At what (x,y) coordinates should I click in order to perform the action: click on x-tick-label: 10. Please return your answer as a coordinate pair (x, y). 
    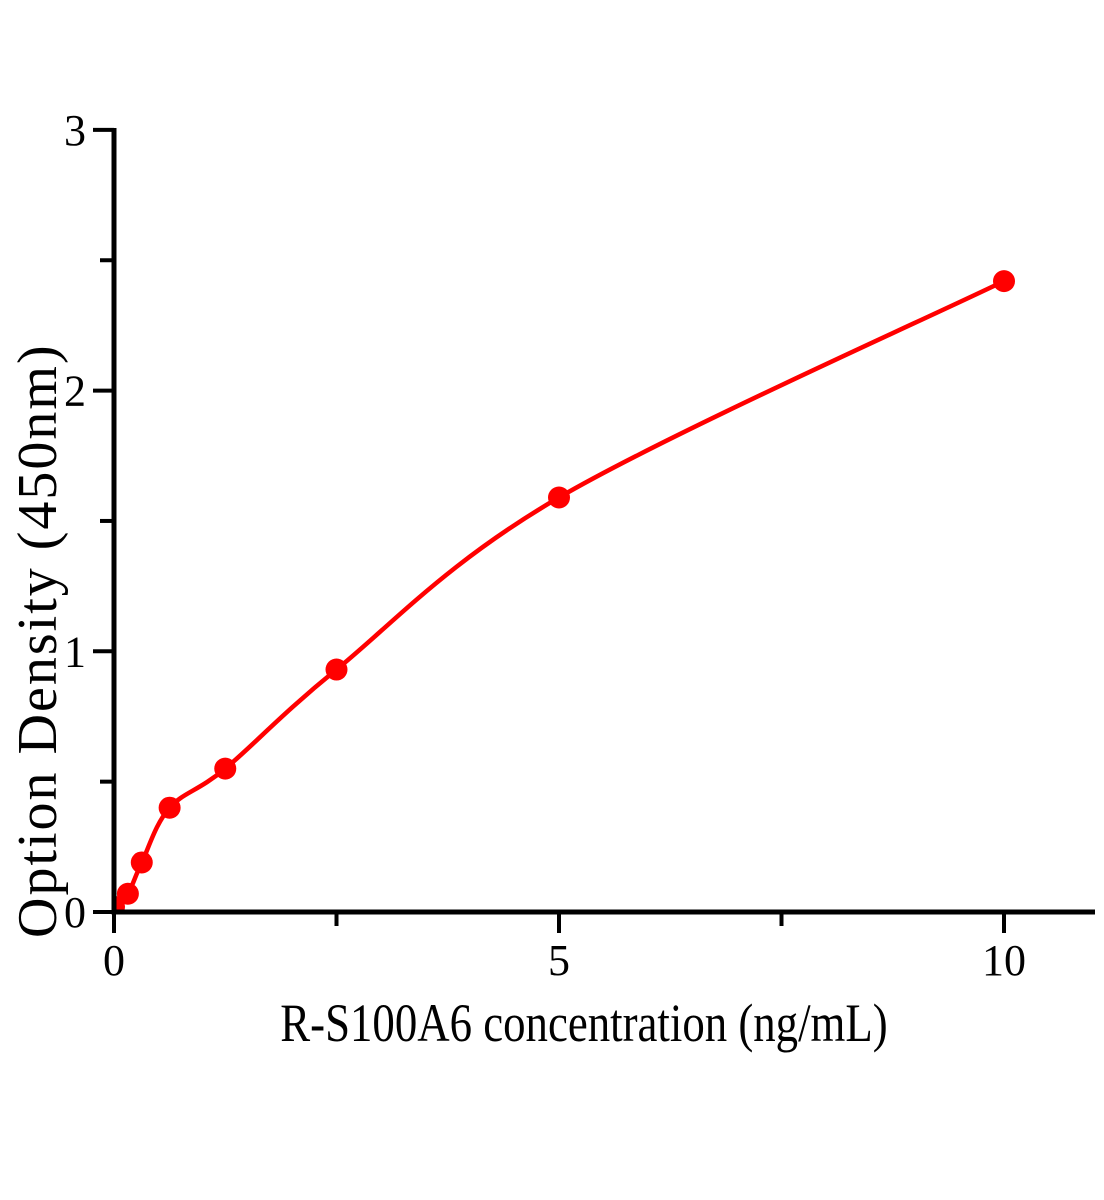
    Looking at the image, I should click on (1004, 960).